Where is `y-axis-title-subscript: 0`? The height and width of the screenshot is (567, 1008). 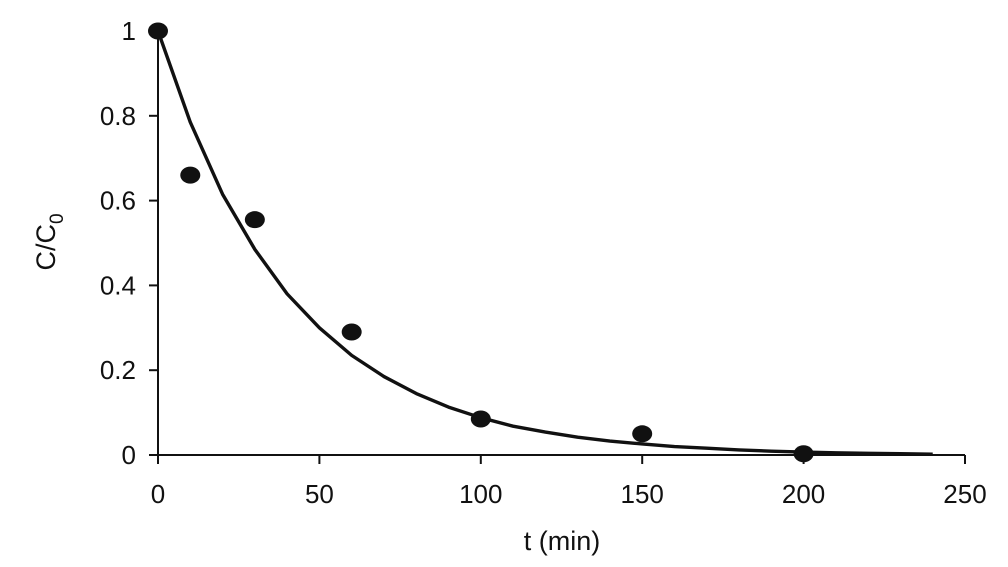
y-axis-title-subscript: 0 is located at coordinates (57, 218).